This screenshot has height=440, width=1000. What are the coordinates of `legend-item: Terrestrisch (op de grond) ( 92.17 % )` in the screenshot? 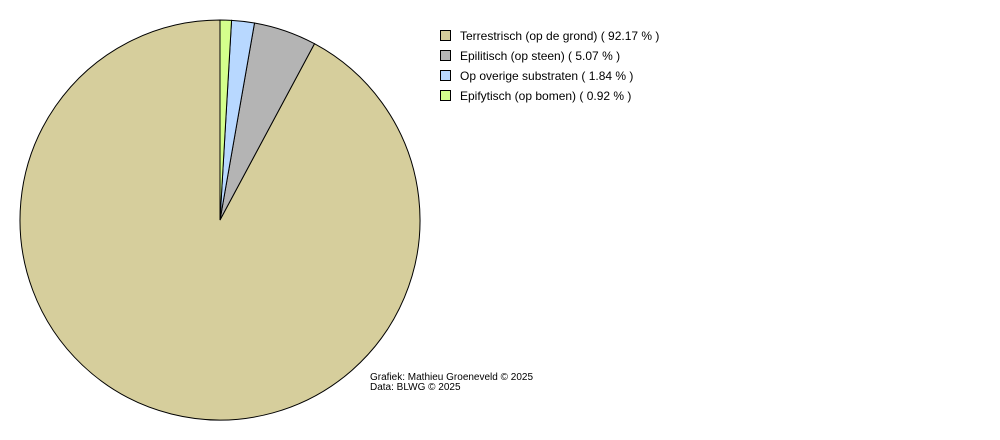 It's located at (549, 36).